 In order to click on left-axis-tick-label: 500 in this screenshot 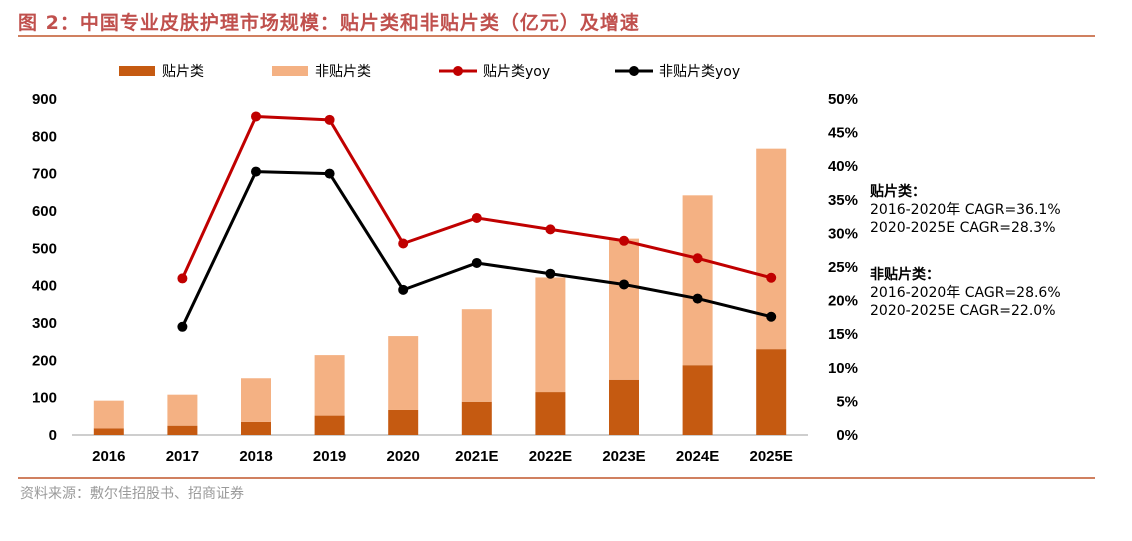, I will do `click(44, 248)`.